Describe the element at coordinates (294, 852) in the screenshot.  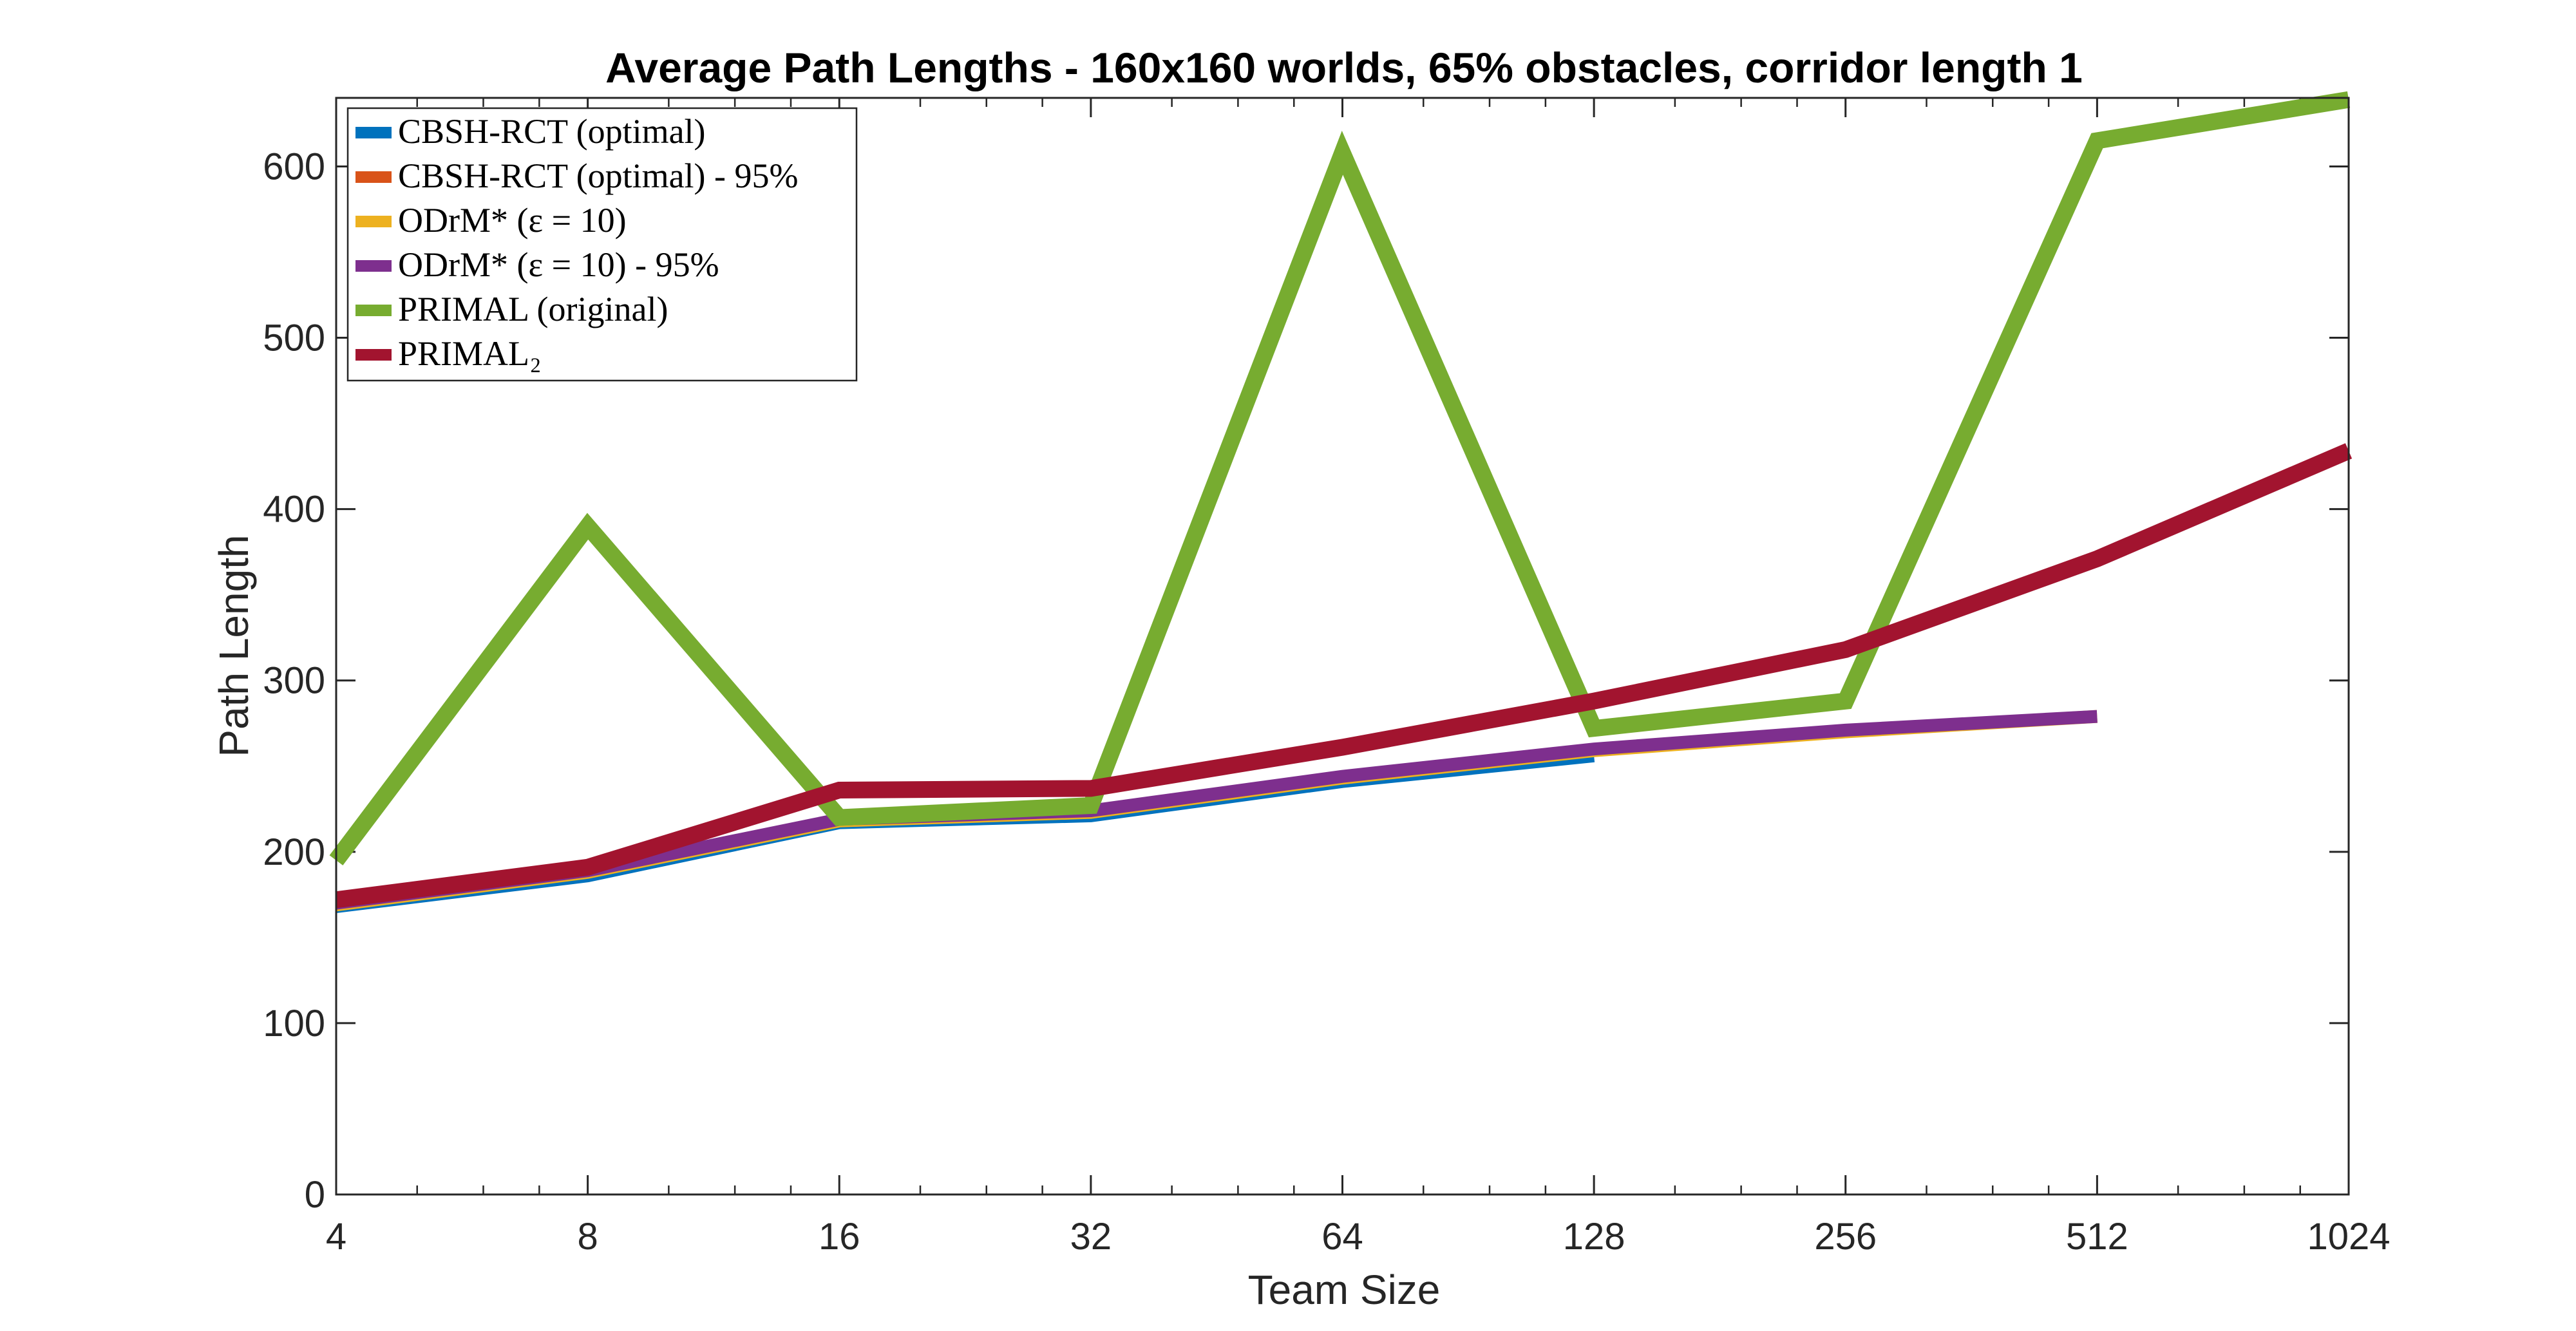
I see `y-tick-label: 200` at that location.